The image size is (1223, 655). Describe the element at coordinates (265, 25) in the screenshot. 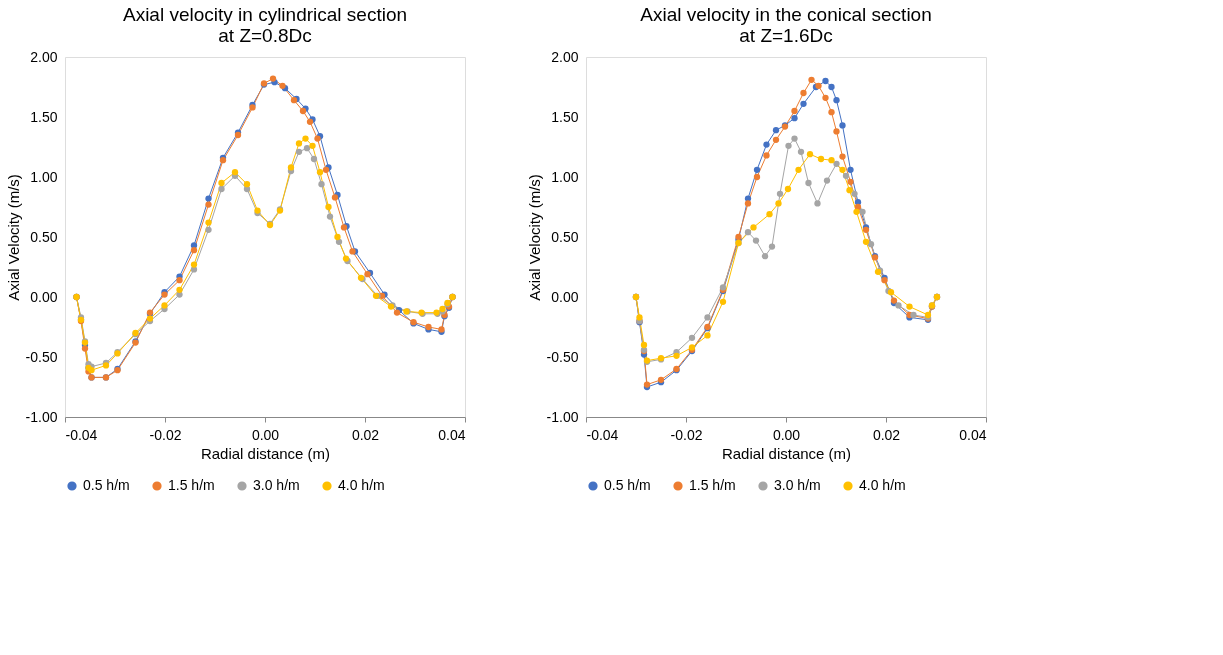

I see `chart-title: Axial velocity in cylindrical section at Z=0.8Dc` at that location.